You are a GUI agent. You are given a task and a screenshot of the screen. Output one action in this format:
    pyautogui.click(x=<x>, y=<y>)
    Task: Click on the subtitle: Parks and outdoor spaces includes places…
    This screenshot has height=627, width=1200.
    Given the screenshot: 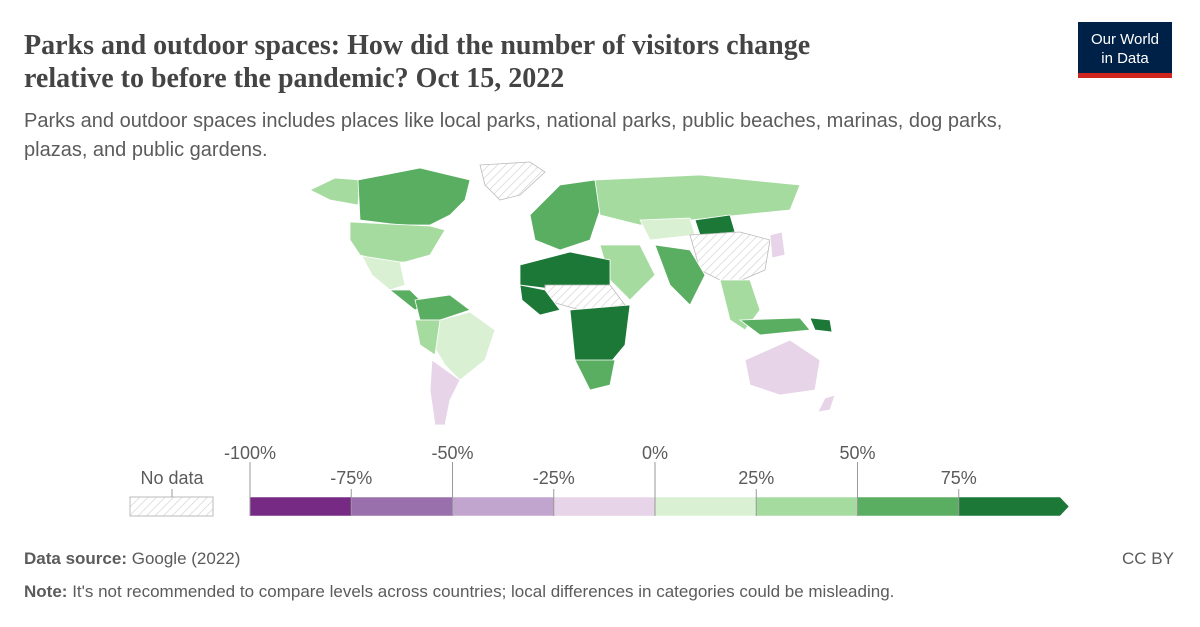 What is the action you would take?
    pyautogui.click(x=513, y=121)
    